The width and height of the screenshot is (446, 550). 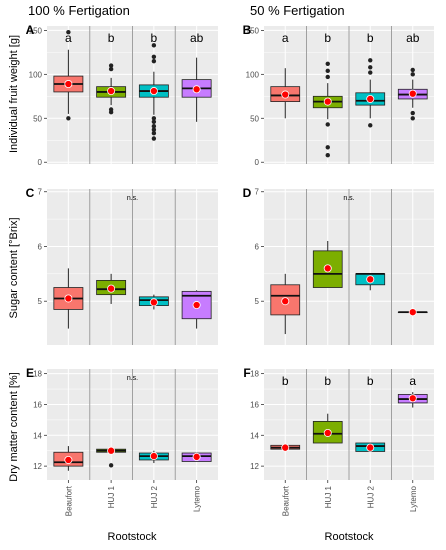 What do you see at coordinates (132, 537) in the screenshot?
I see `xlabel-rootstock-left: Rootstock` at bounding box center [132, 537].